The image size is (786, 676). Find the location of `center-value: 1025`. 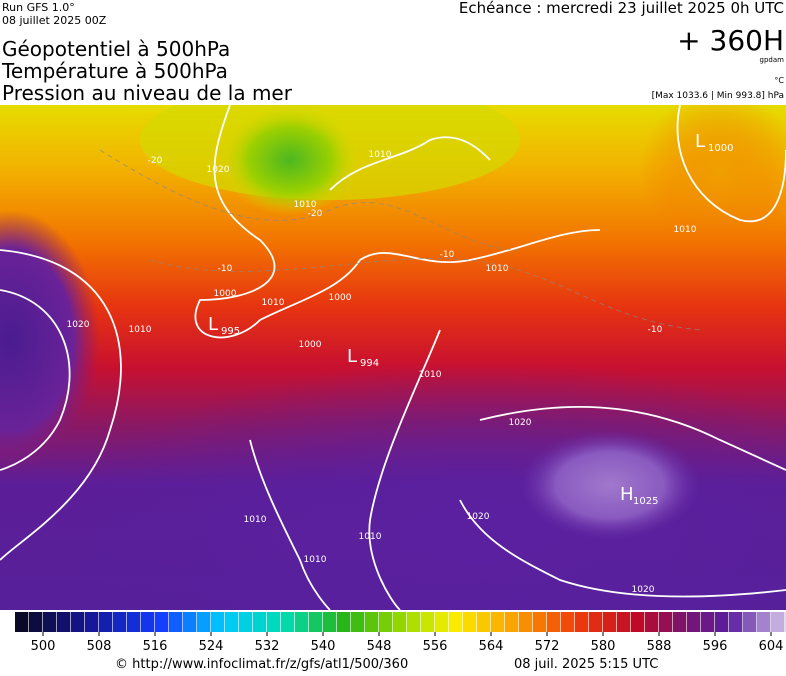

center-value: 1025 is located at coordinates (645, 501).